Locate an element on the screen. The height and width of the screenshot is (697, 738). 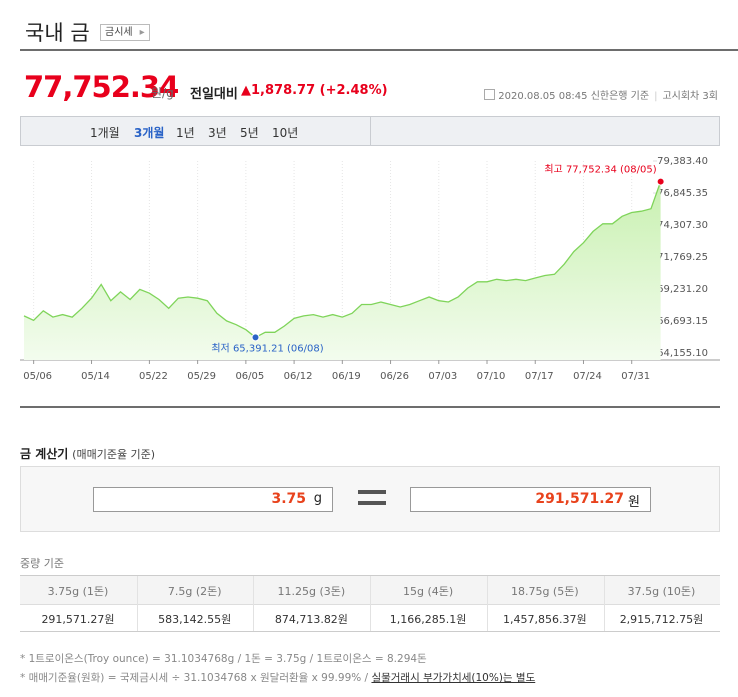
table-header-cell: 11.25g (3돈) is located at coordinates (311, 591).